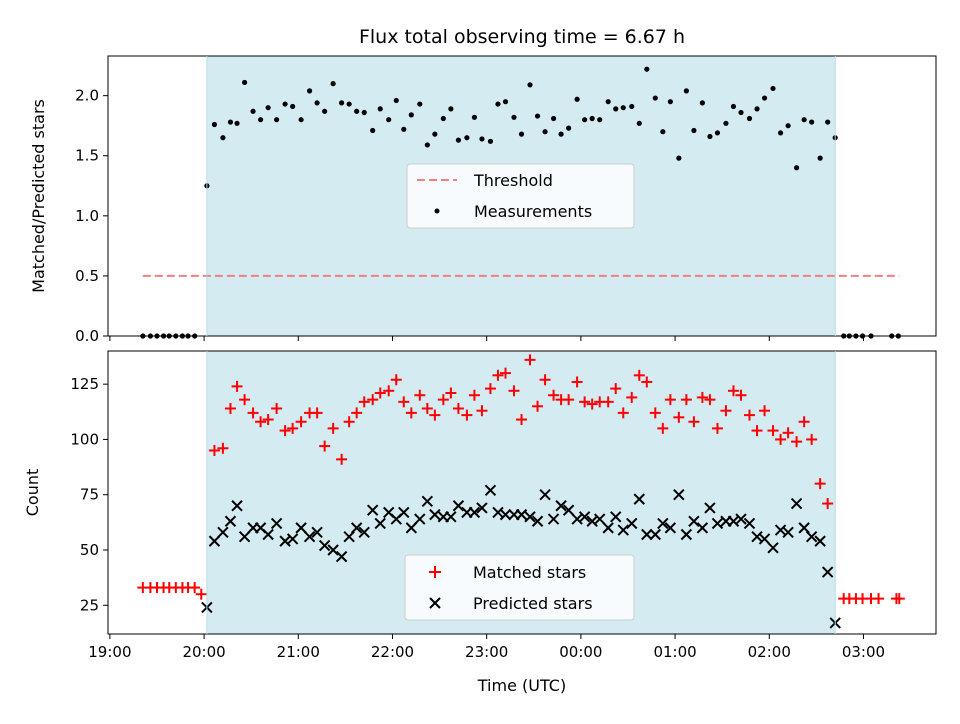  What do you see at coordinates (521, 556) in the screenshot?
I see `predicted-star-points` at bounding box center [521, 556].